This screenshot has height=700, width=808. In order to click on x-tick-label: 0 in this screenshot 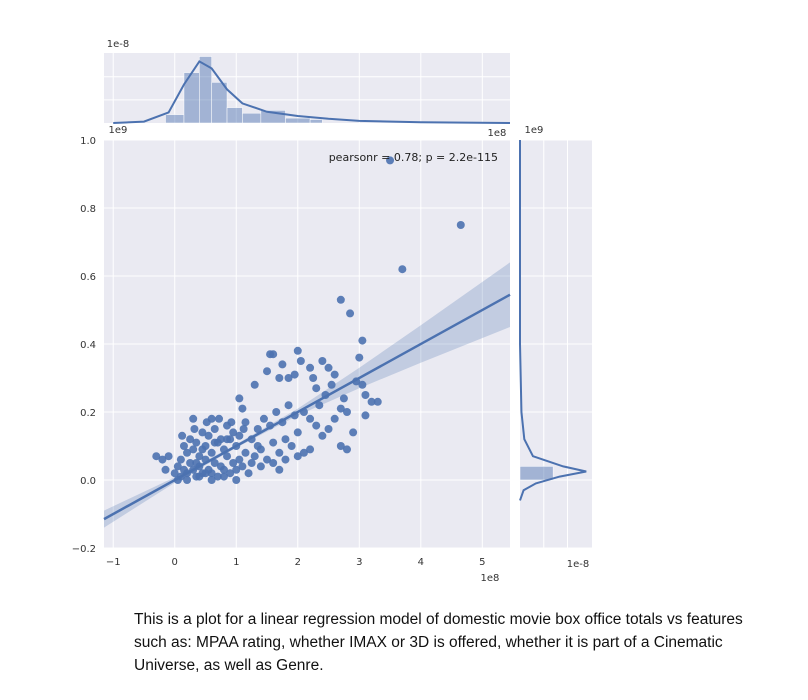, I will do `click(175, 562)`.